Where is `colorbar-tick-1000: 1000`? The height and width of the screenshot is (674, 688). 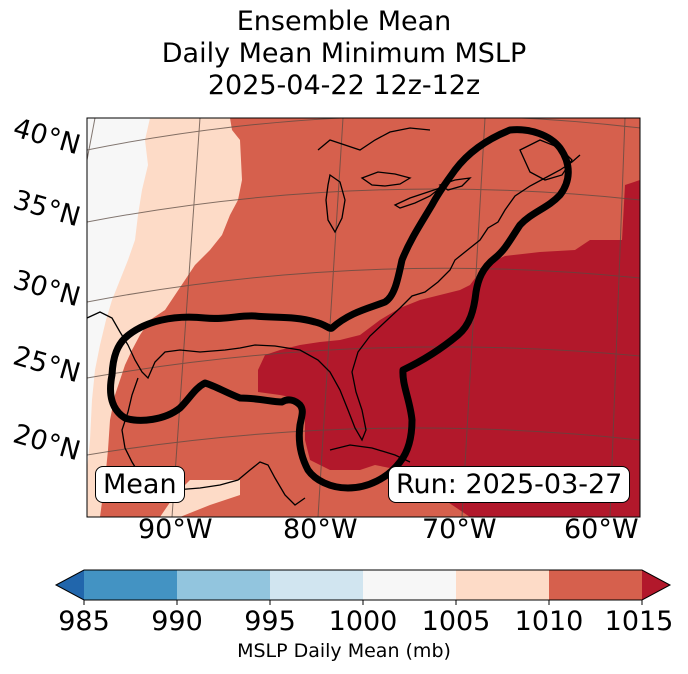 colorbar-tick-1000: 1000 is located at coordinates (363, 621).